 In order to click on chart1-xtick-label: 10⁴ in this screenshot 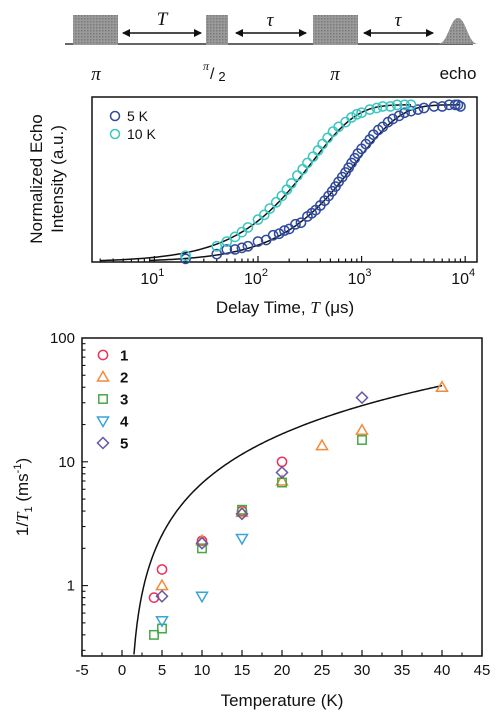, I will do `click(463, 277)`.